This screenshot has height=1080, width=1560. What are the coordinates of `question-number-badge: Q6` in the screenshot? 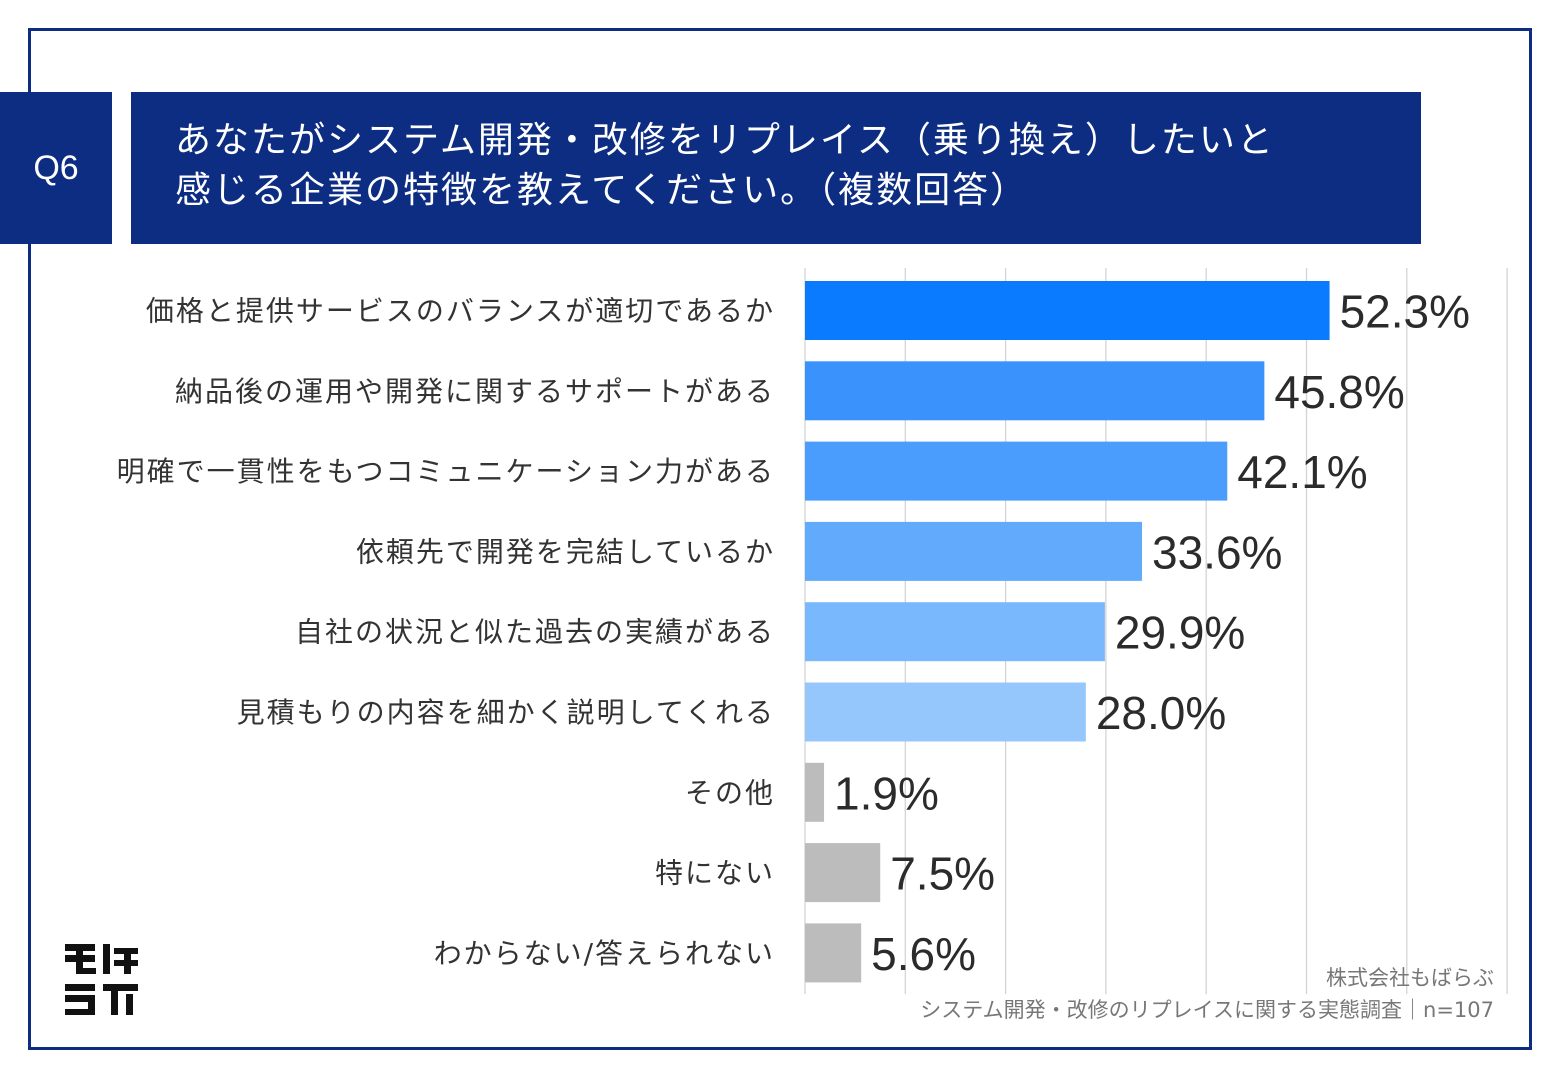 It's located at (56, 168).